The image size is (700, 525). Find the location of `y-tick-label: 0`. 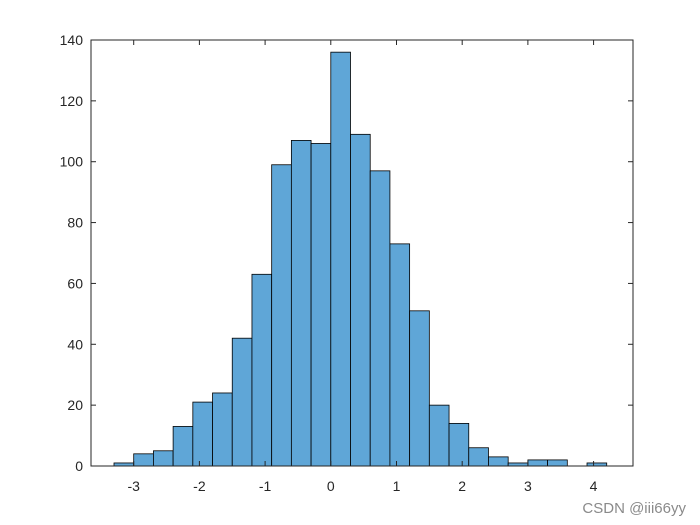

y-tick-label: 0 is located at coordinates (79, 466).